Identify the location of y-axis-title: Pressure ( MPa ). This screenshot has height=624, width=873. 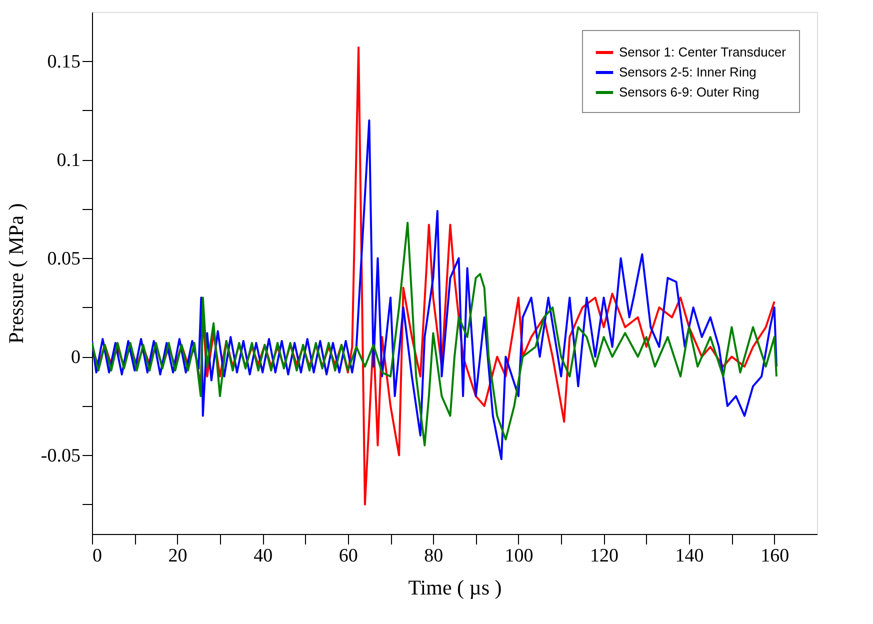
(16, 273).